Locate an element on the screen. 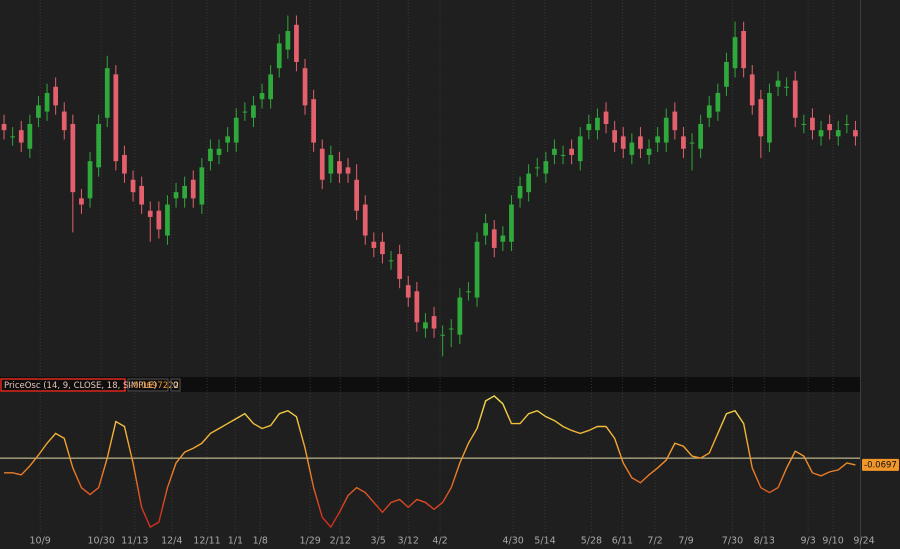 The width and height of the screenshot is (900, 549). x-tick-label: 4/30 is located at coordinates (512, 541).